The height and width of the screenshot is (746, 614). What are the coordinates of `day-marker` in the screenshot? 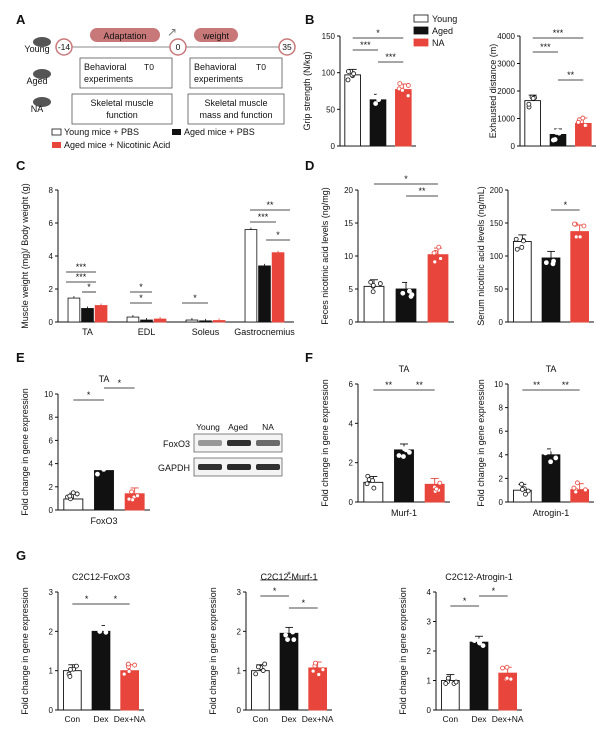 It's located at (287, 47).